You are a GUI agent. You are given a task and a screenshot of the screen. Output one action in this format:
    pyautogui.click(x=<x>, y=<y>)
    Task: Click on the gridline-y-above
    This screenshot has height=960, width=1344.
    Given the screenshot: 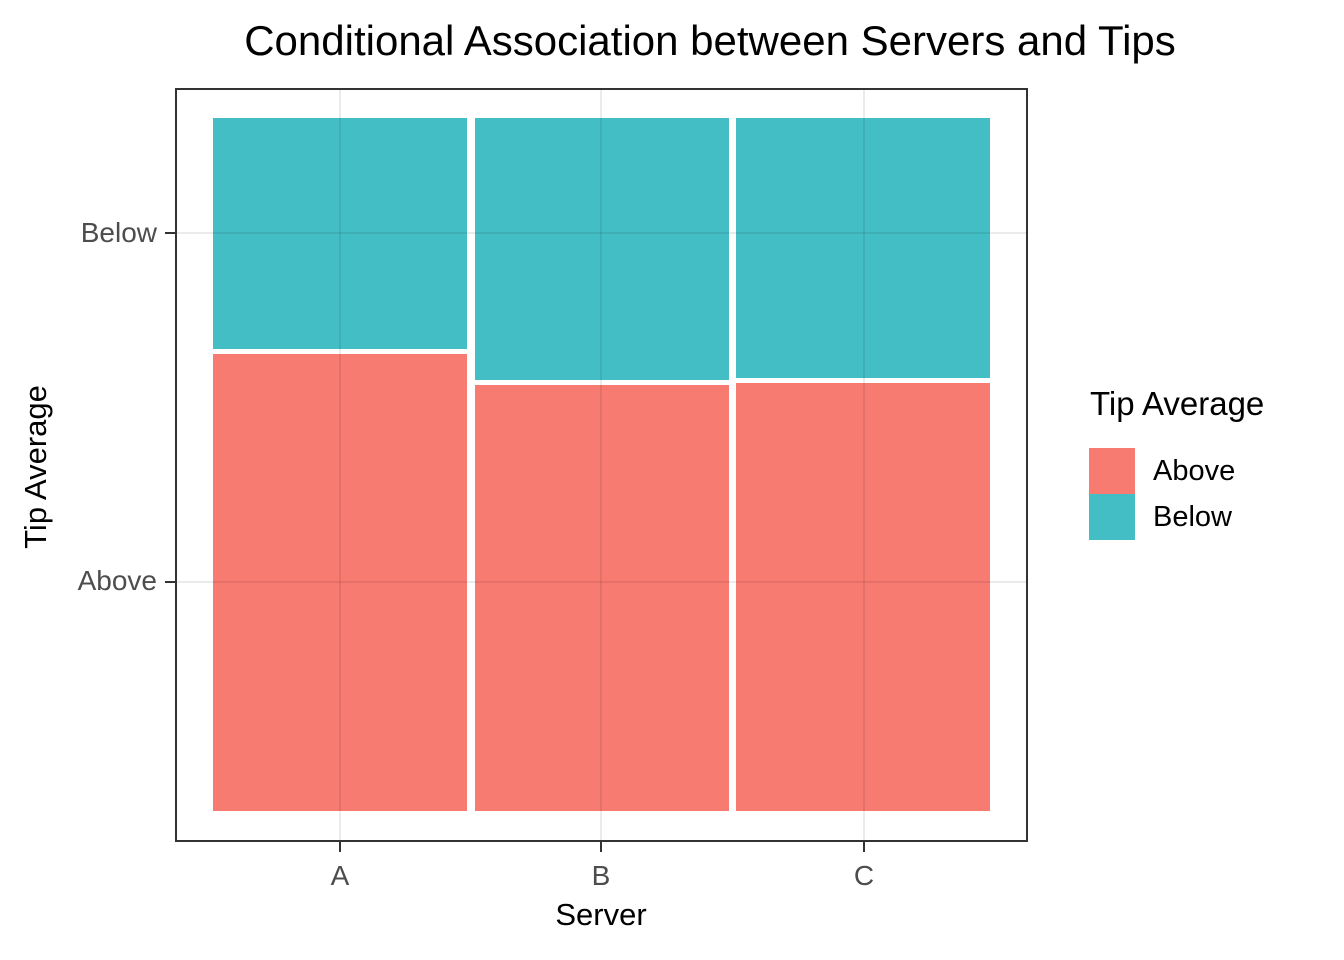 What is the action you would take?
    pyautogui.click(x=601, y=582)
    